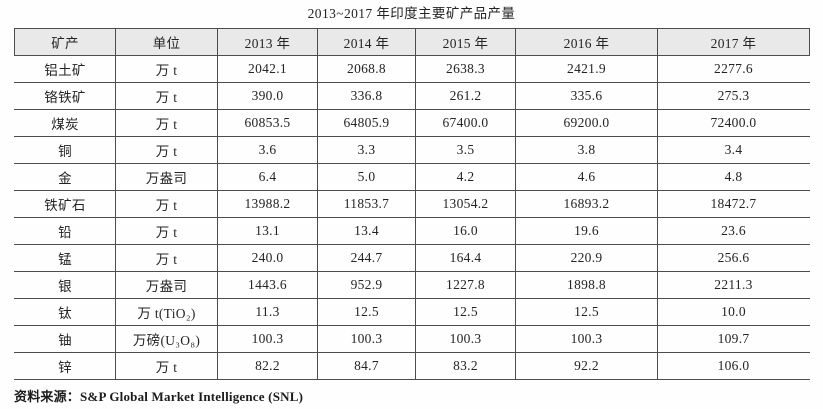  I want to click on column-header: 2017 年, so click(733, 42).